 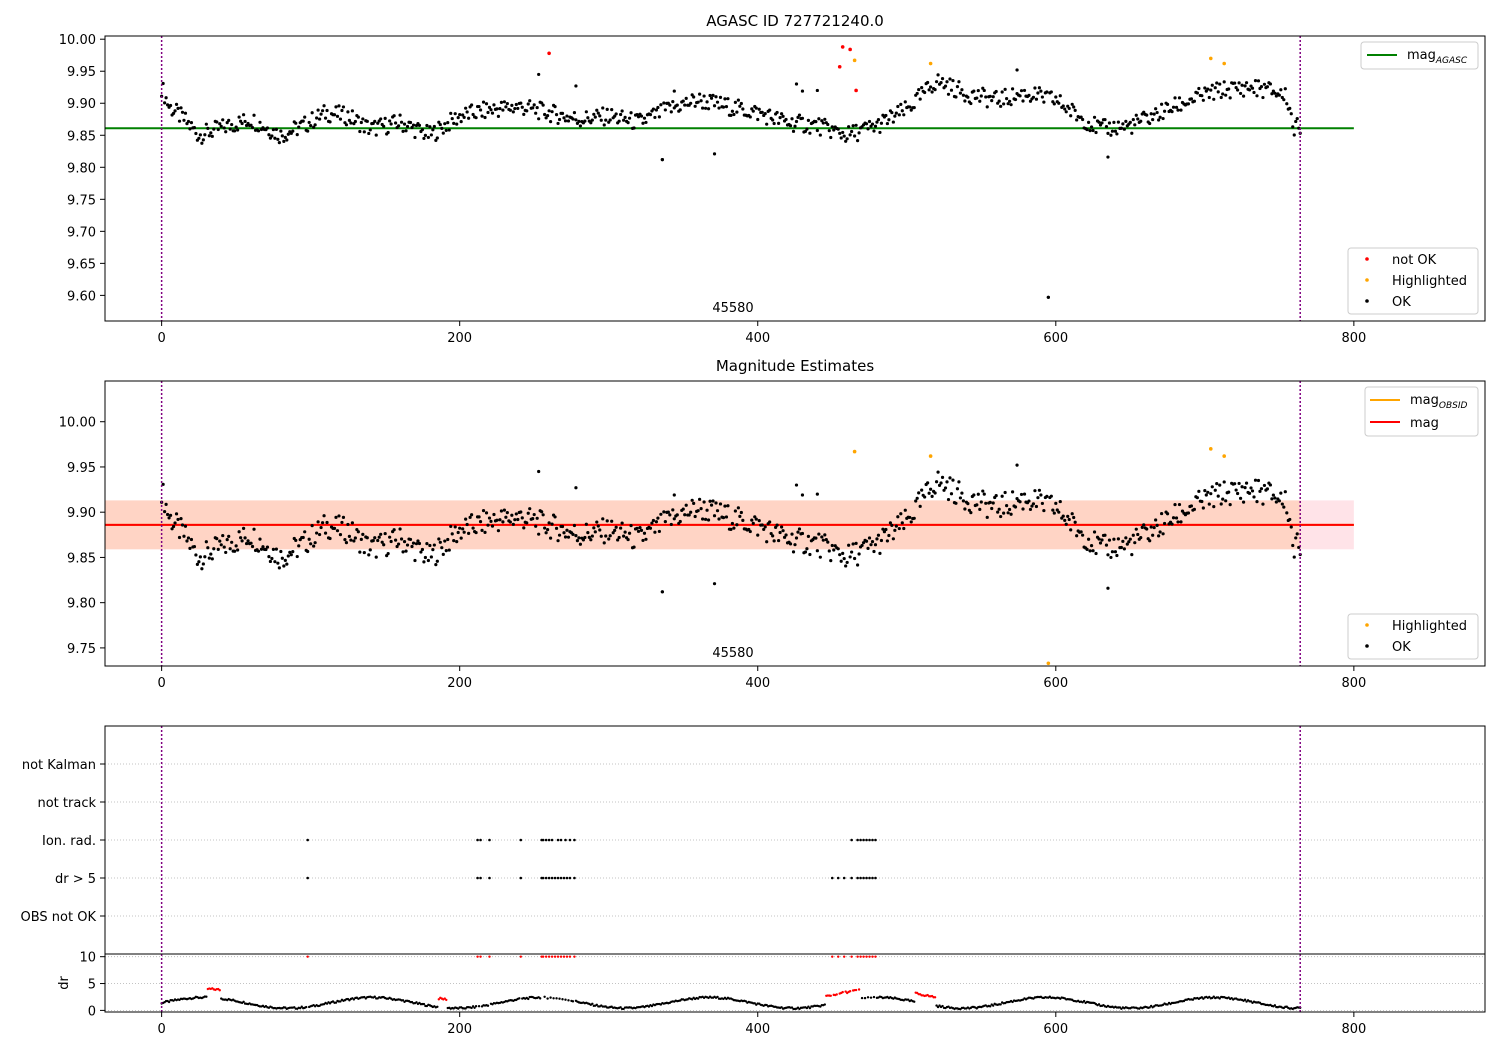 What do you see at coordinates (757, 338) in the screenshot?
I see `panel1-xtick-label: 400` at bounding box center [757, 338].